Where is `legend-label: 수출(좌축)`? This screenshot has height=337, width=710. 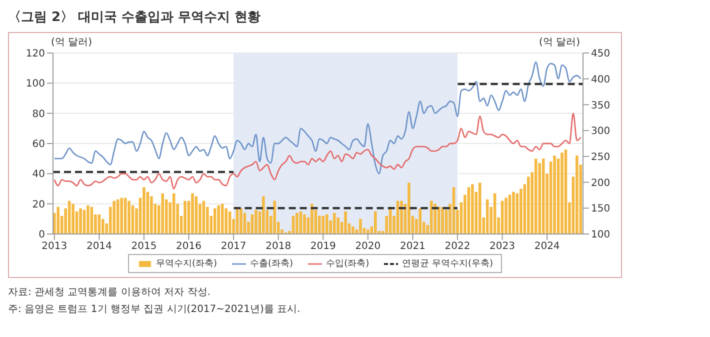
legend-label: 수출(좌축) is located at coordinates (271, 264).